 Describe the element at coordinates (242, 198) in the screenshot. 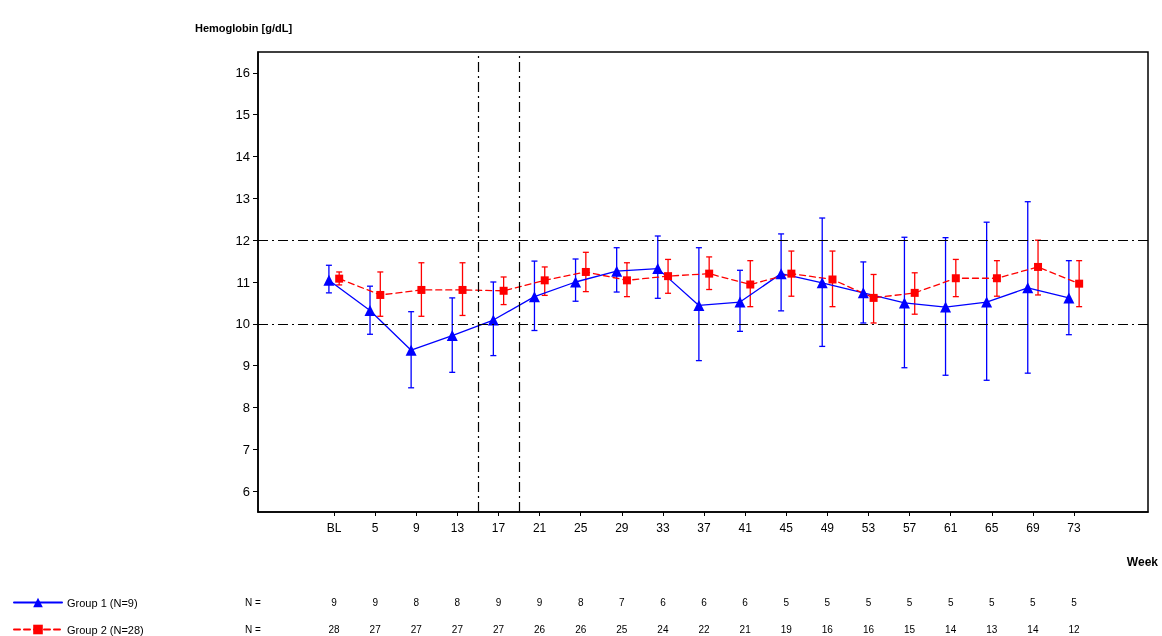

I see `y-tick-label: 13` at that location.